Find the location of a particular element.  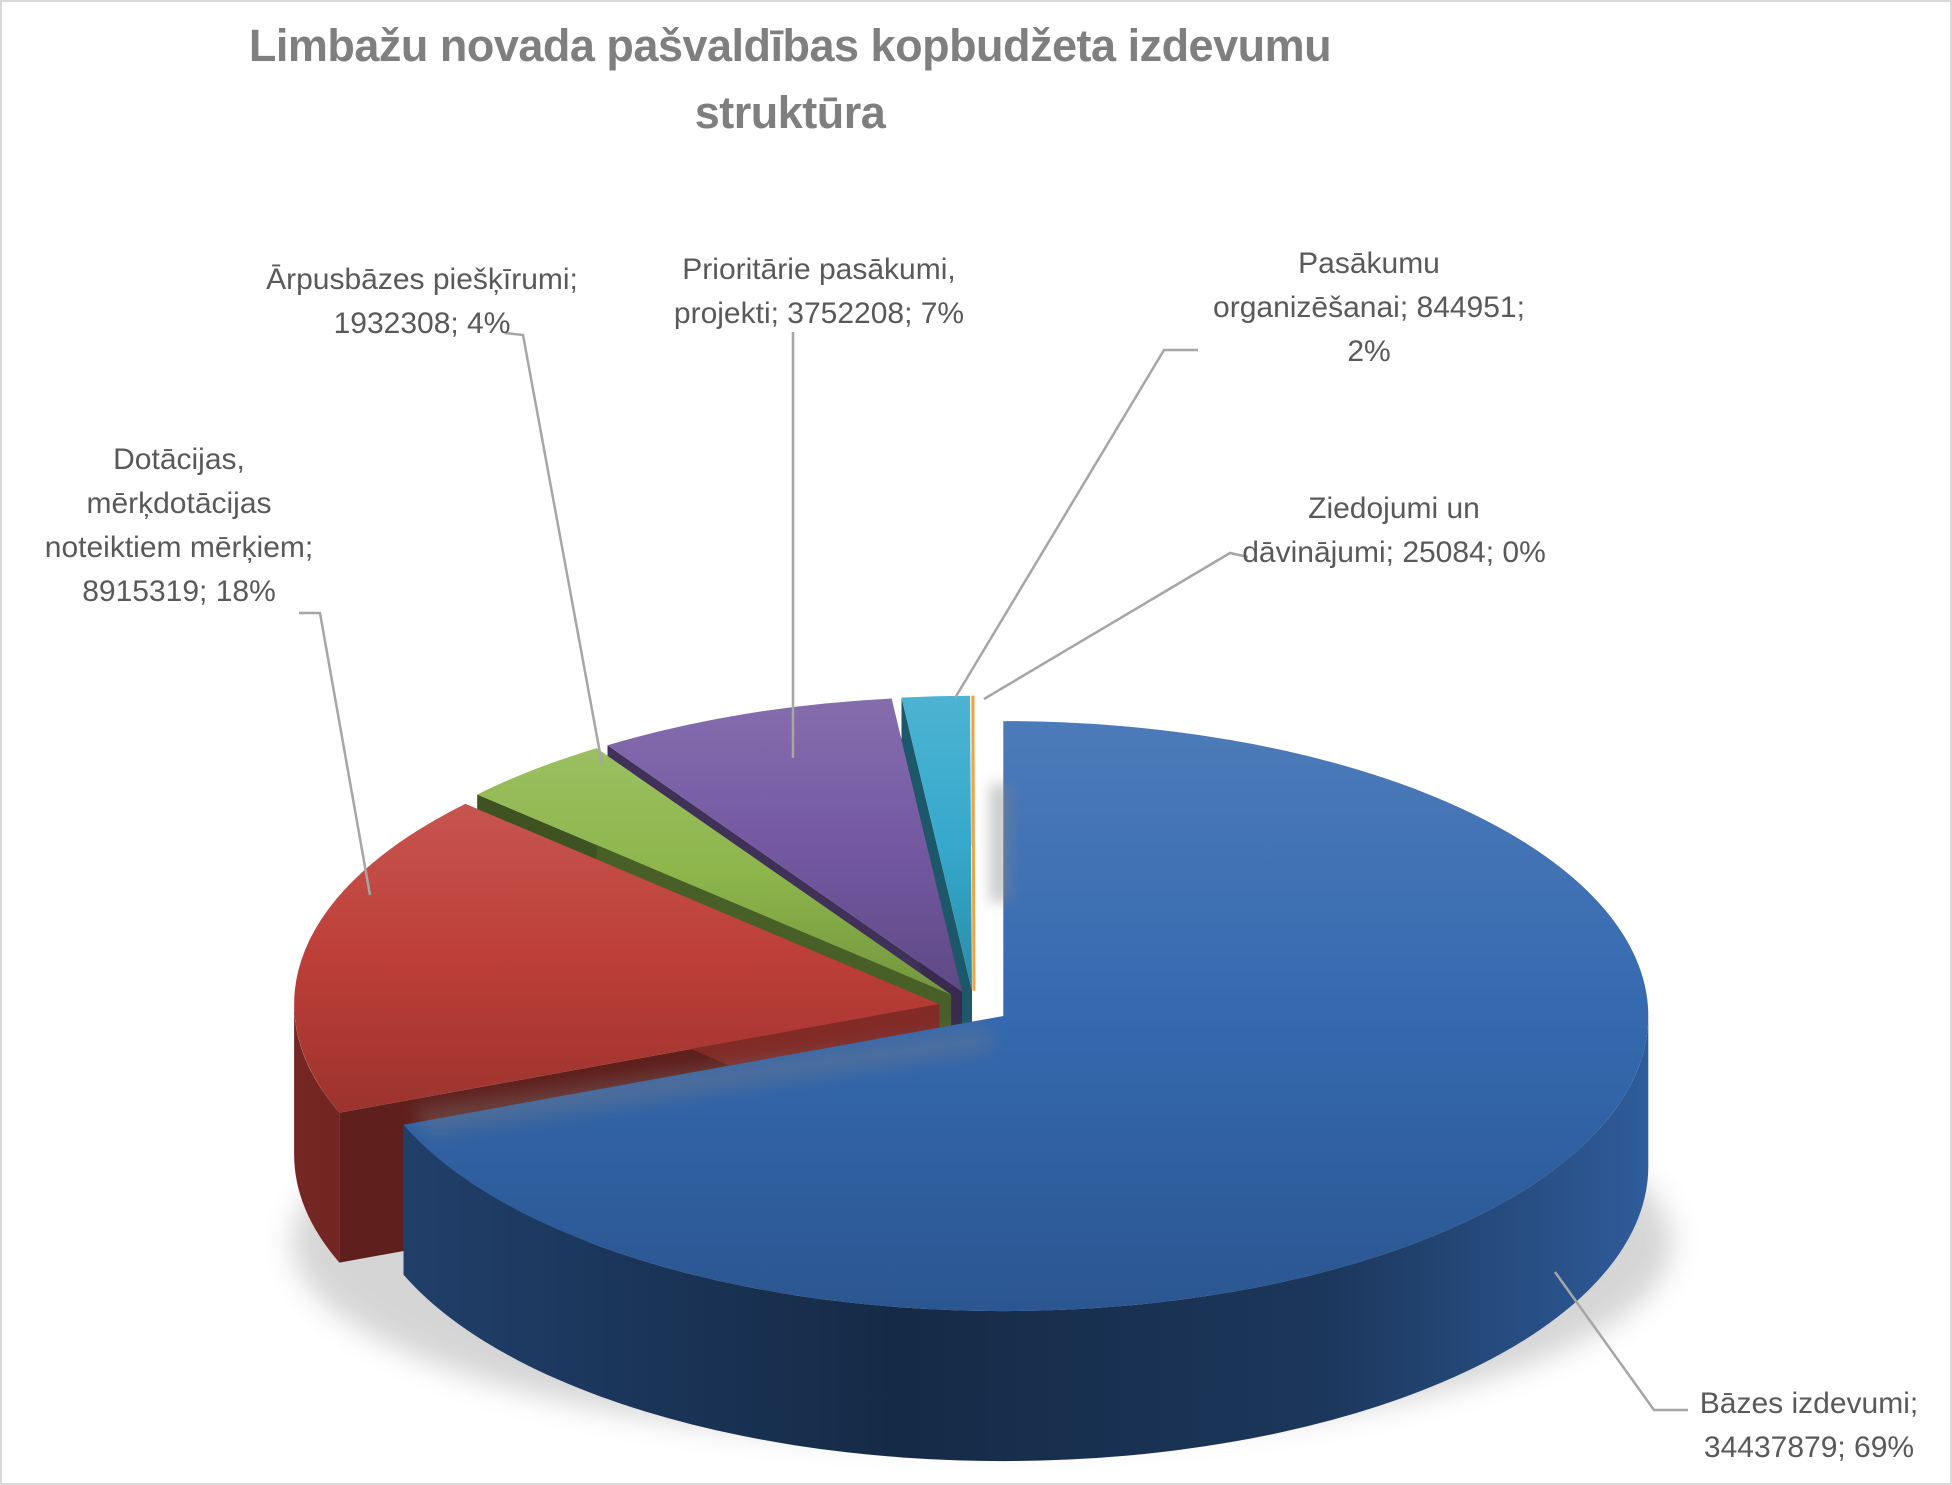

data-label-line: noteiktiem mērķiem; is located at coordinates (179, 547).